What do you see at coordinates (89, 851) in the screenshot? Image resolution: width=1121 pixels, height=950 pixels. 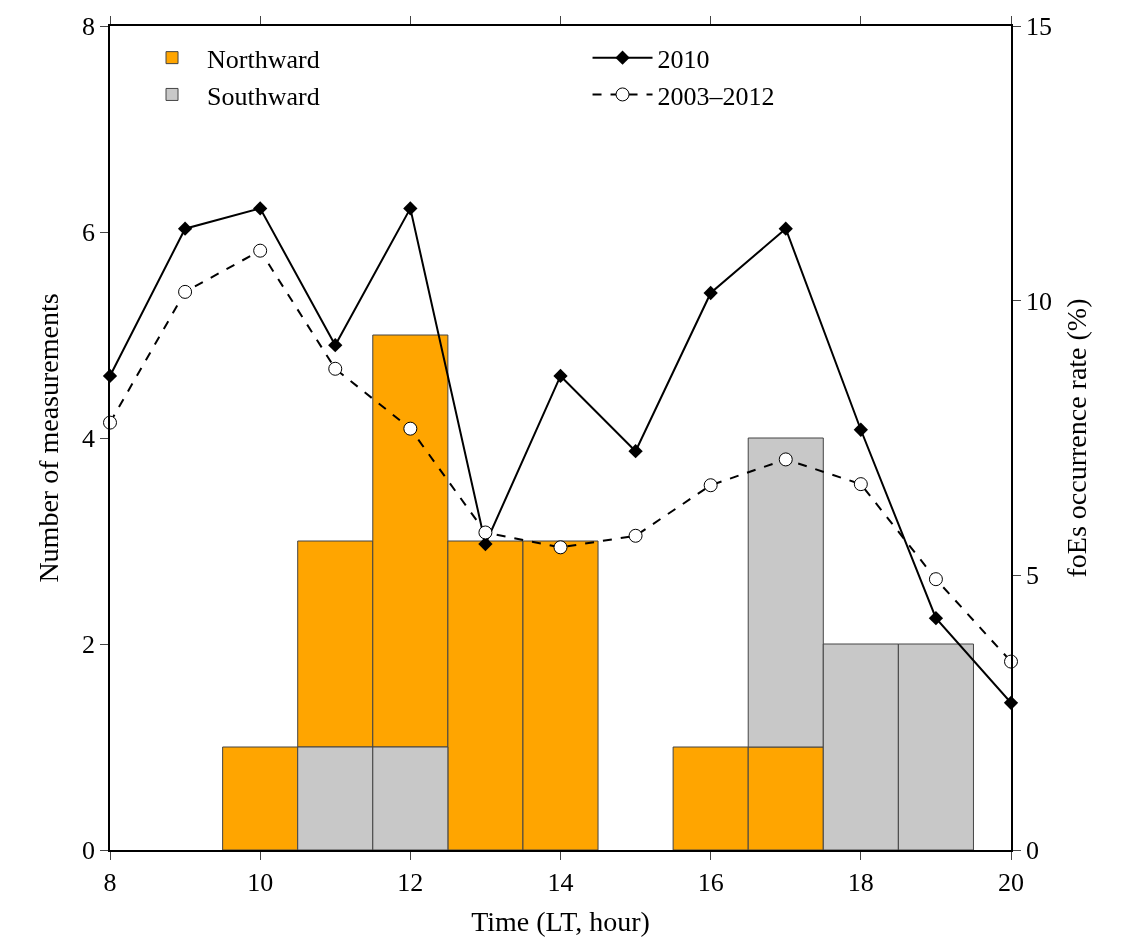 I see `y-tick-label: 0` at bounding box center [89, 851].